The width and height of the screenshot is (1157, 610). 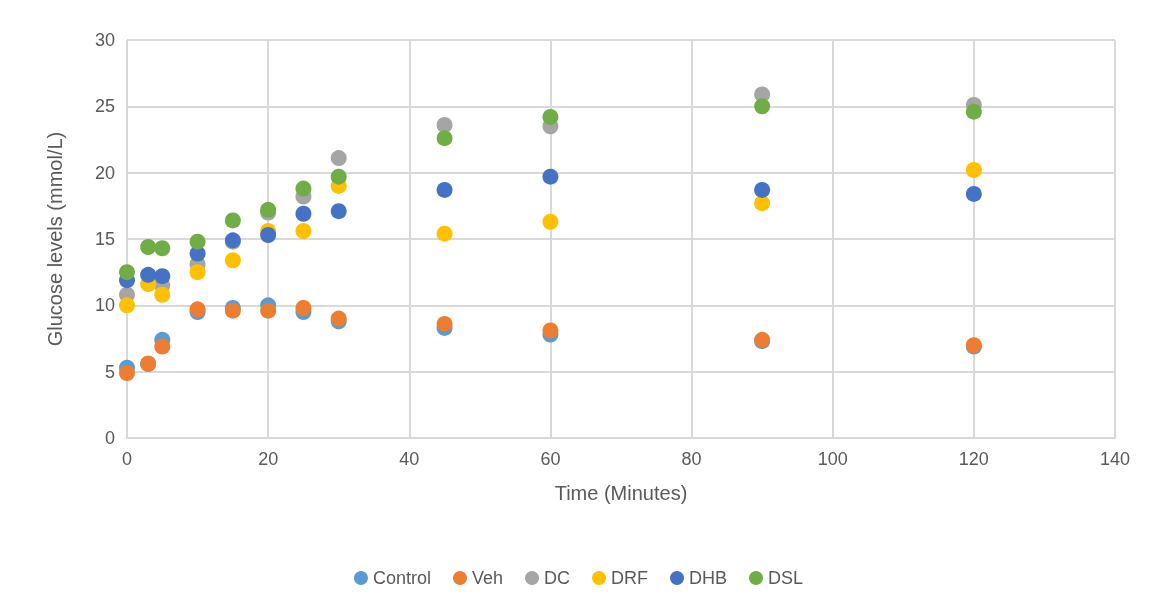 What do you see at coordinates (109, 438) in the screenshot?
I see `y-tick-label: 0` at bounding box center [109, 438].